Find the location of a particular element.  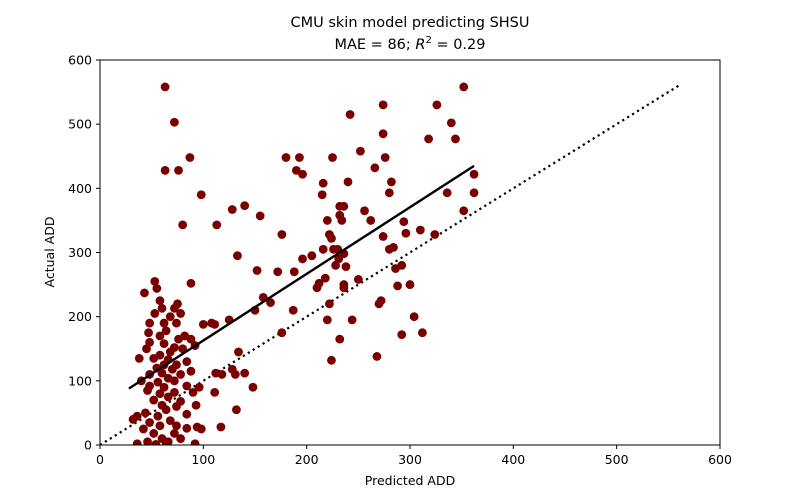

y-tick-label: 300 is located at coordinates (80, 252).